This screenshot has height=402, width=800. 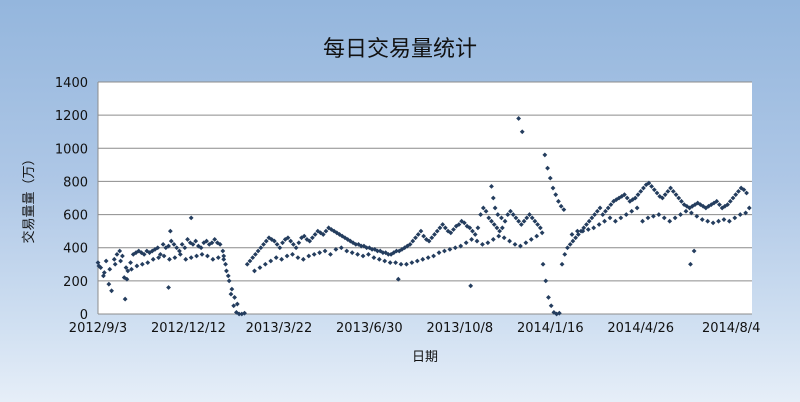 What do you see at coordinates (425, 357) in the screenshot?
I see `x-axis-label: 日期` at bounding box center [425, 357].